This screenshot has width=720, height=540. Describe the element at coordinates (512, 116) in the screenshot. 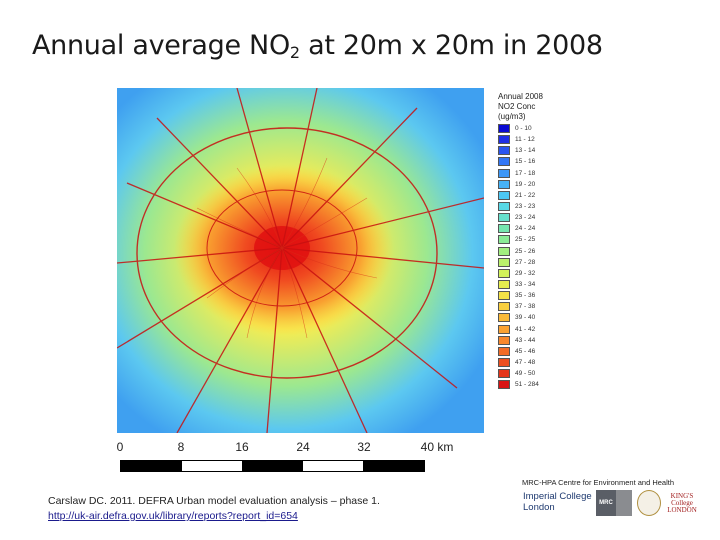

I see `legend-unit: (ug/m3)` at that location.